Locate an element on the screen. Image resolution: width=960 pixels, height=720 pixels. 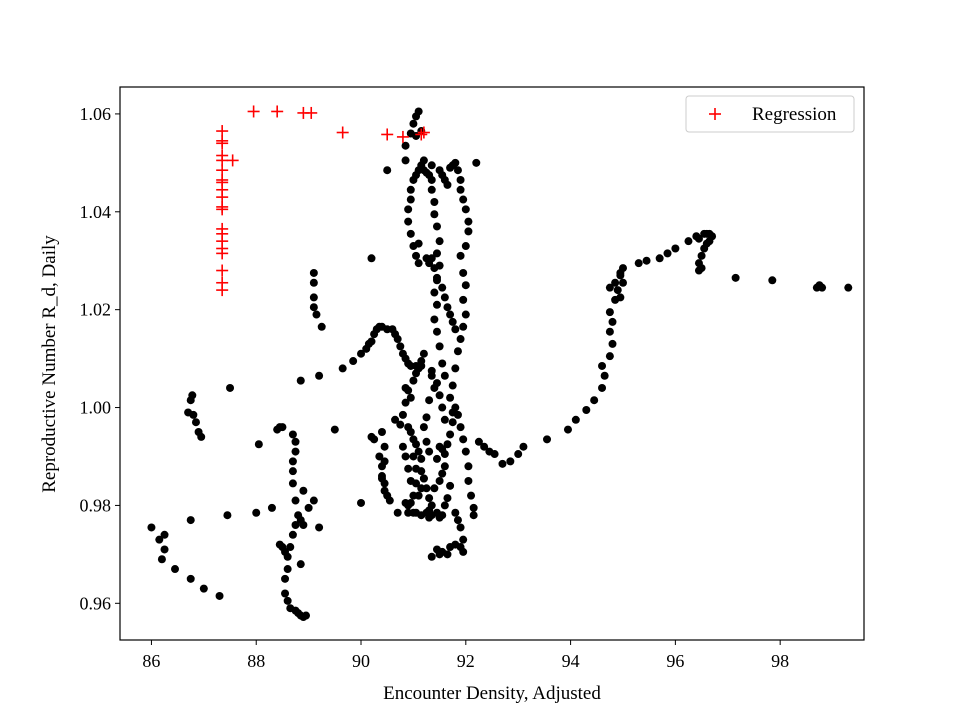
x-axis-ticks: 86 88 90 92 94 96 98 is located at coordinates (465, 655).